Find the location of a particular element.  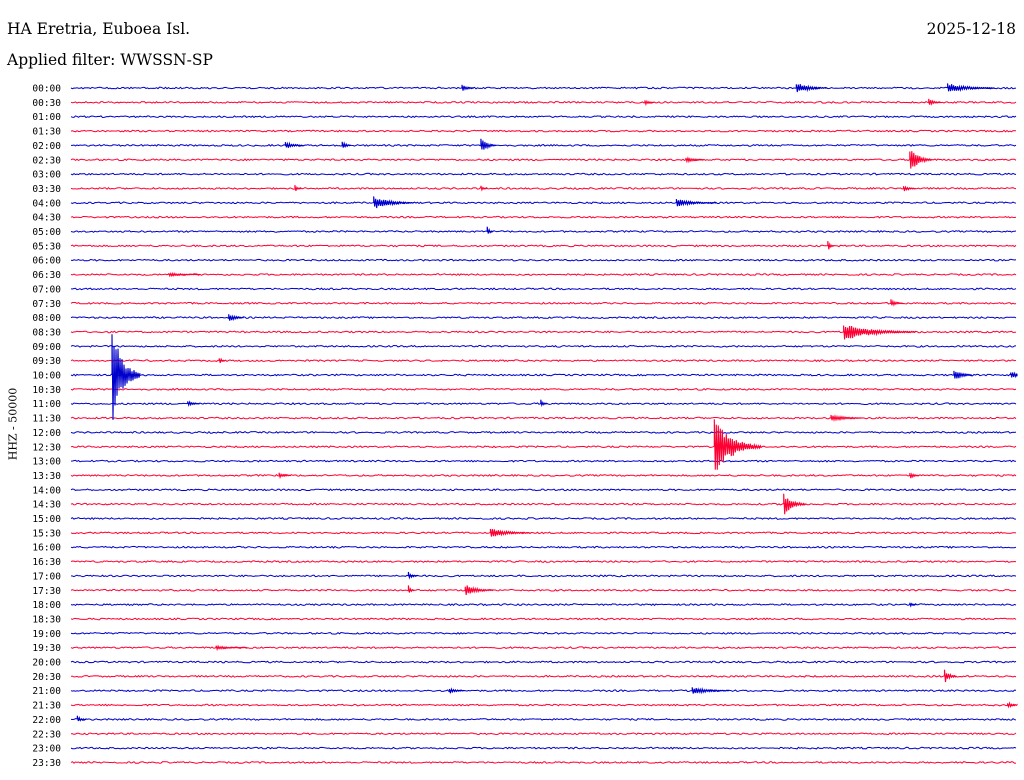

tick-label: 14:00 is located at coordinates (46, 490).